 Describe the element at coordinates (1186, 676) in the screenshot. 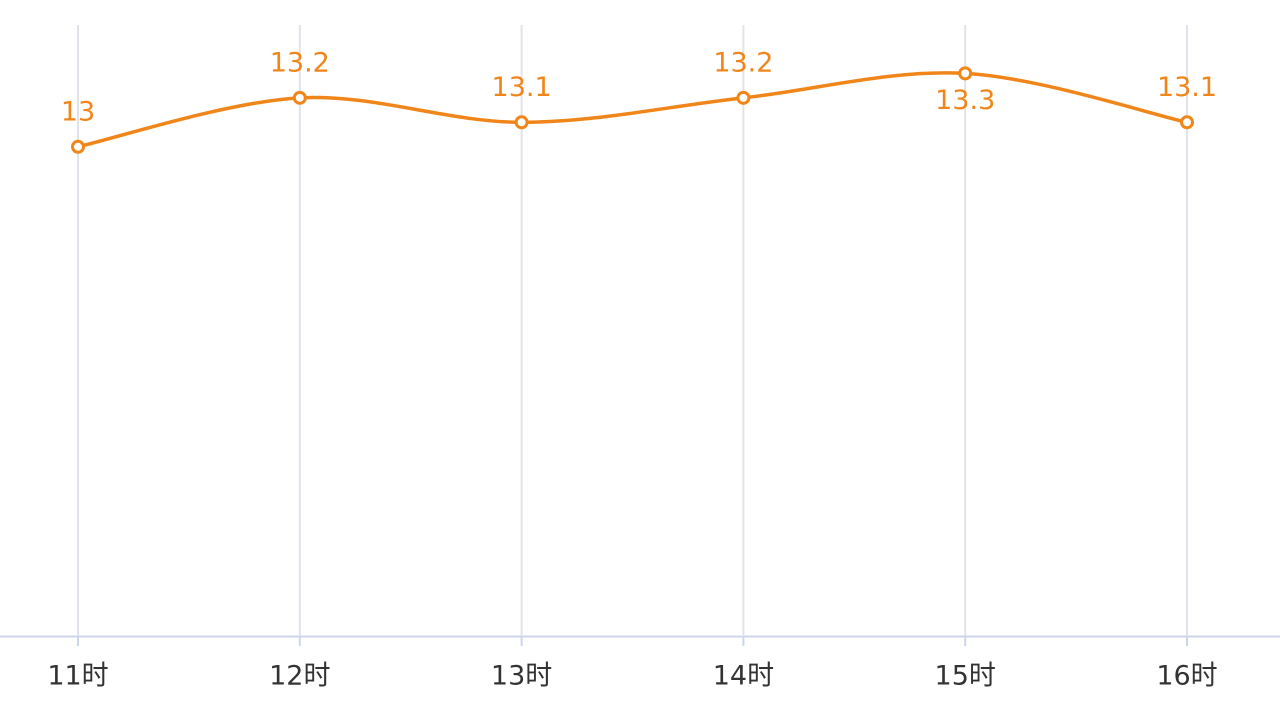

I see `x-tick-label: 16时` at that location.